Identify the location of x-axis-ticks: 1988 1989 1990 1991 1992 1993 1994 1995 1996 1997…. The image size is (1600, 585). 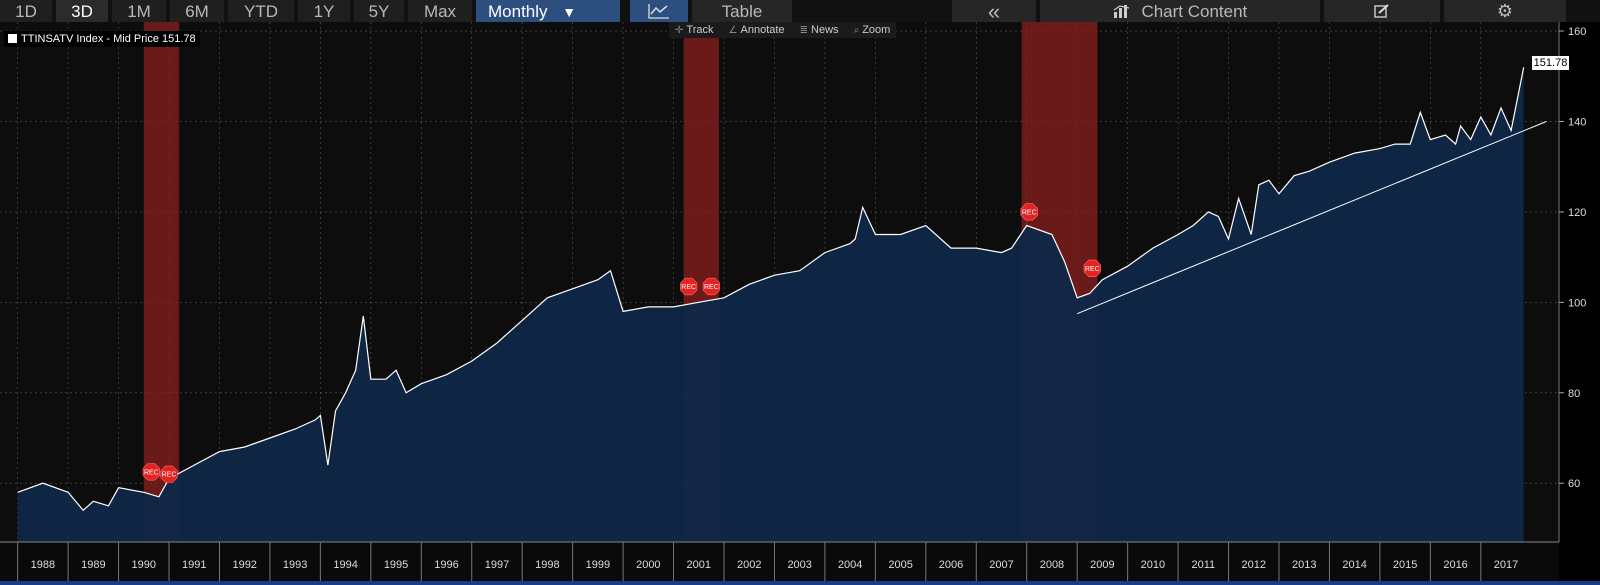
(767, 563).